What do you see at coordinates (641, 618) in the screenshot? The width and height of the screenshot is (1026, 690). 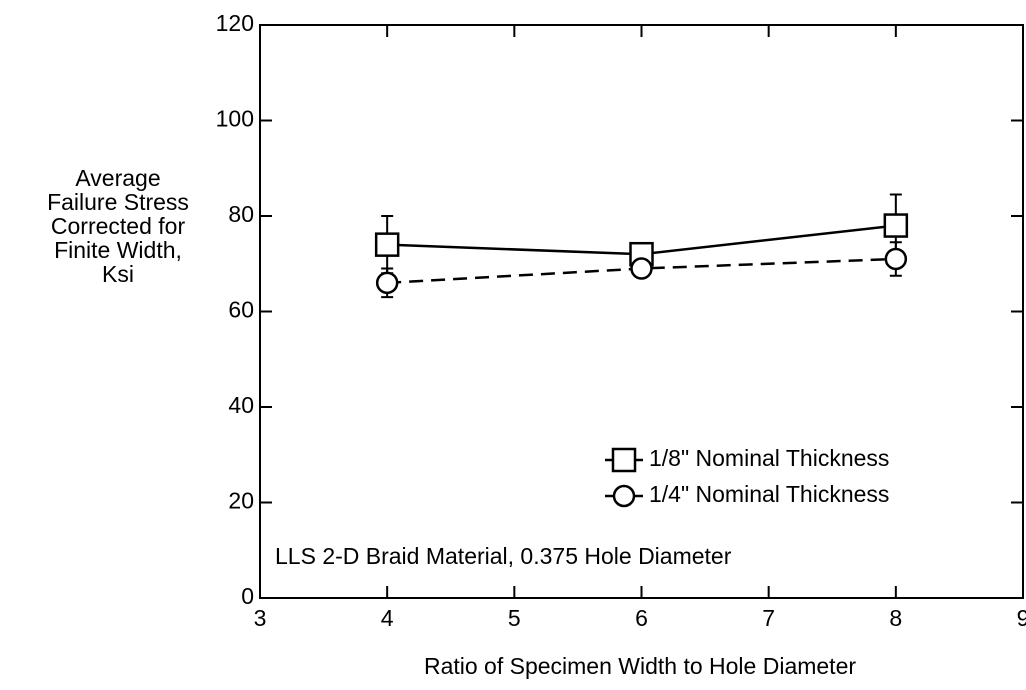 I see `x-tick-label: 6` at bounding box center [641, 618].